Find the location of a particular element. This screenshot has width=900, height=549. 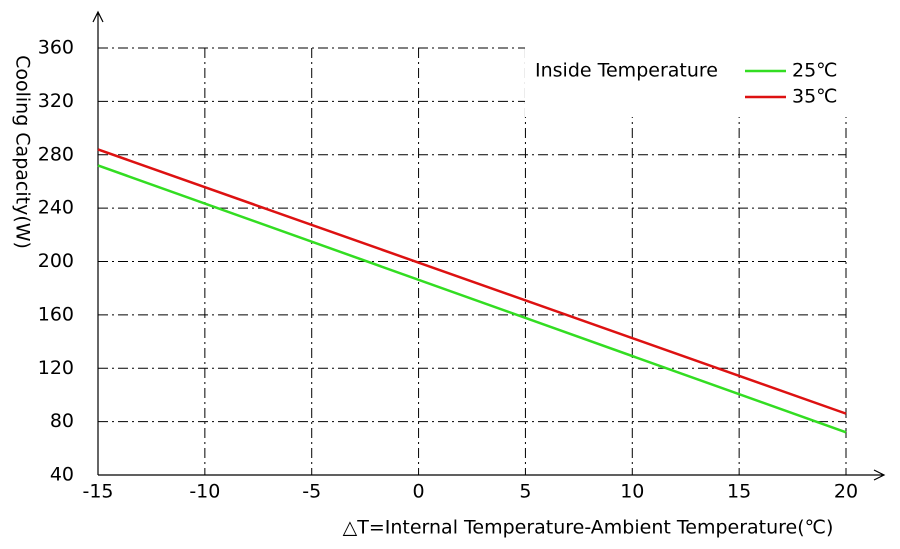

x-tick-label: -15 is located at coordinates (97, 492).